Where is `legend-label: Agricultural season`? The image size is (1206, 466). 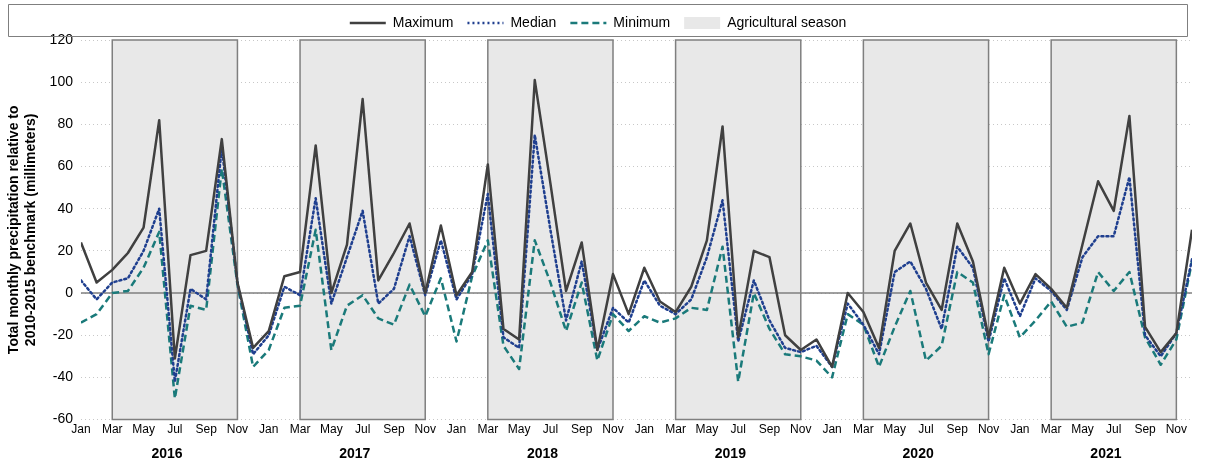 legend-label: Agricultural season is located at coordinates (787, 21).